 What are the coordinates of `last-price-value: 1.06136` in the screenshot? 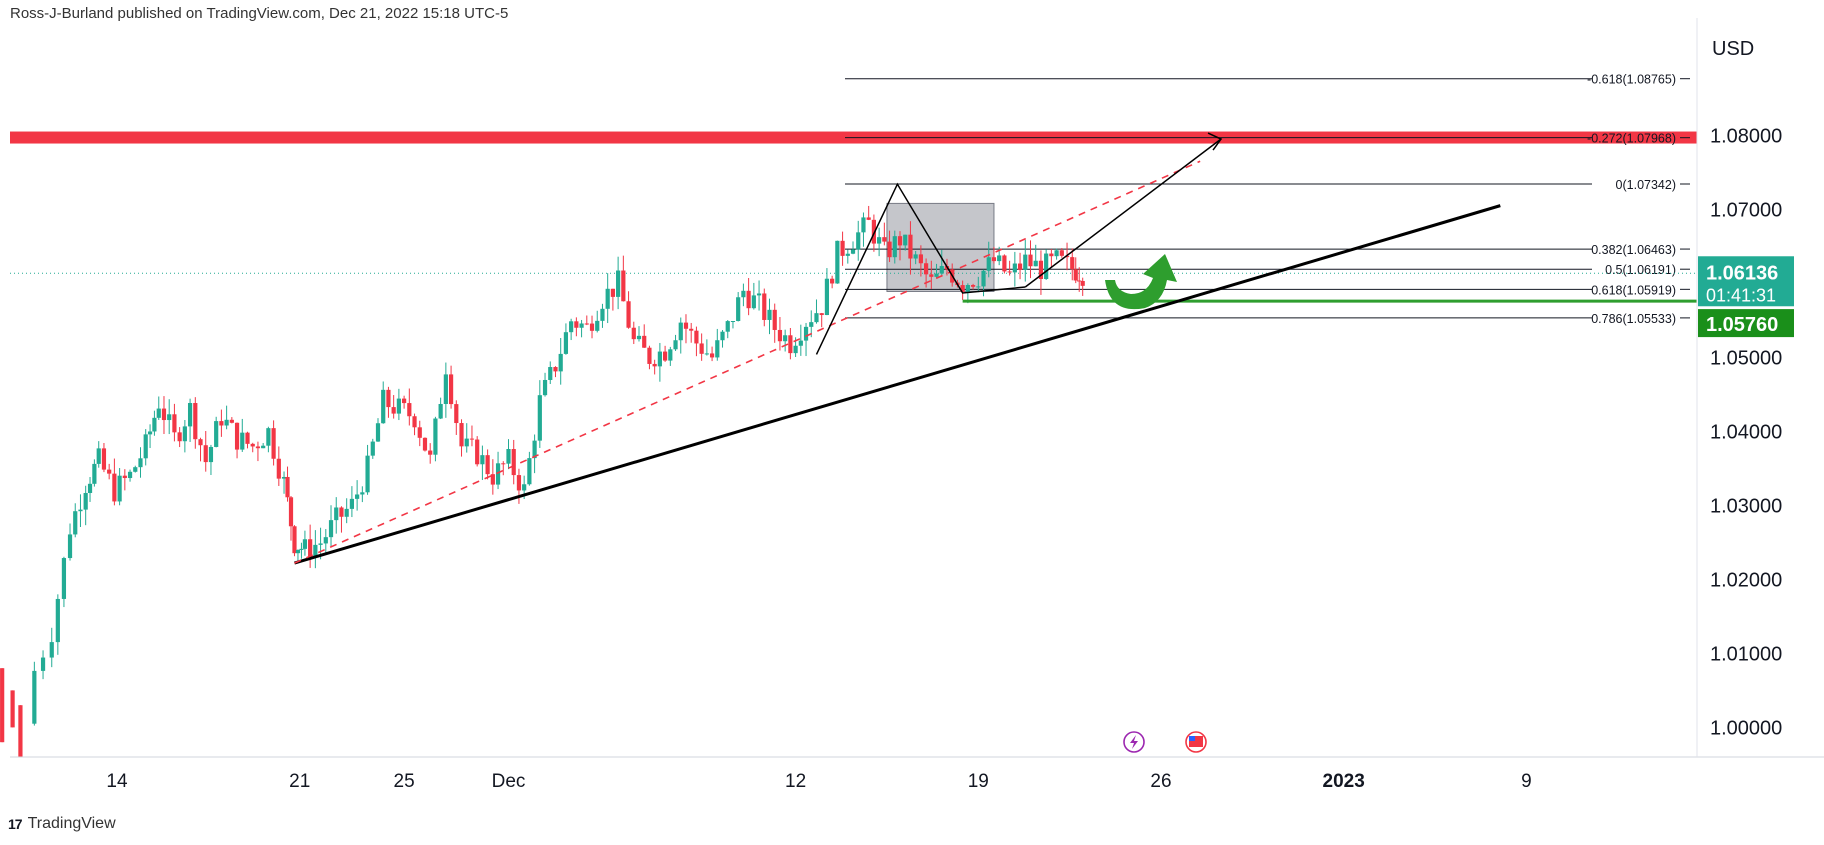 It's located at (1742, 273).